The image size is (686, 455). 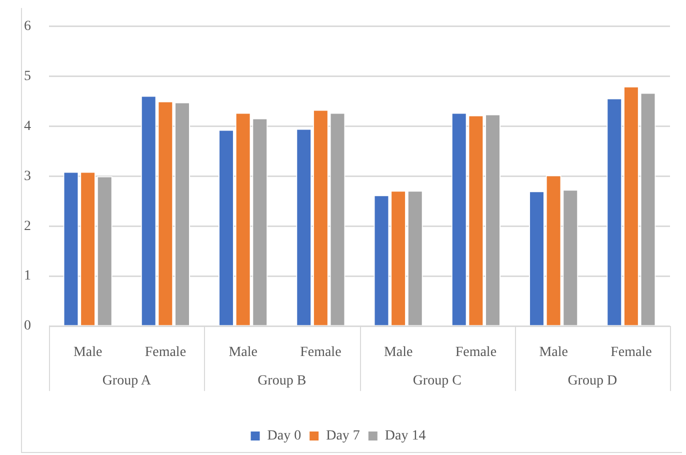 I want to click on text: Group A, so click(x=127, y=381).